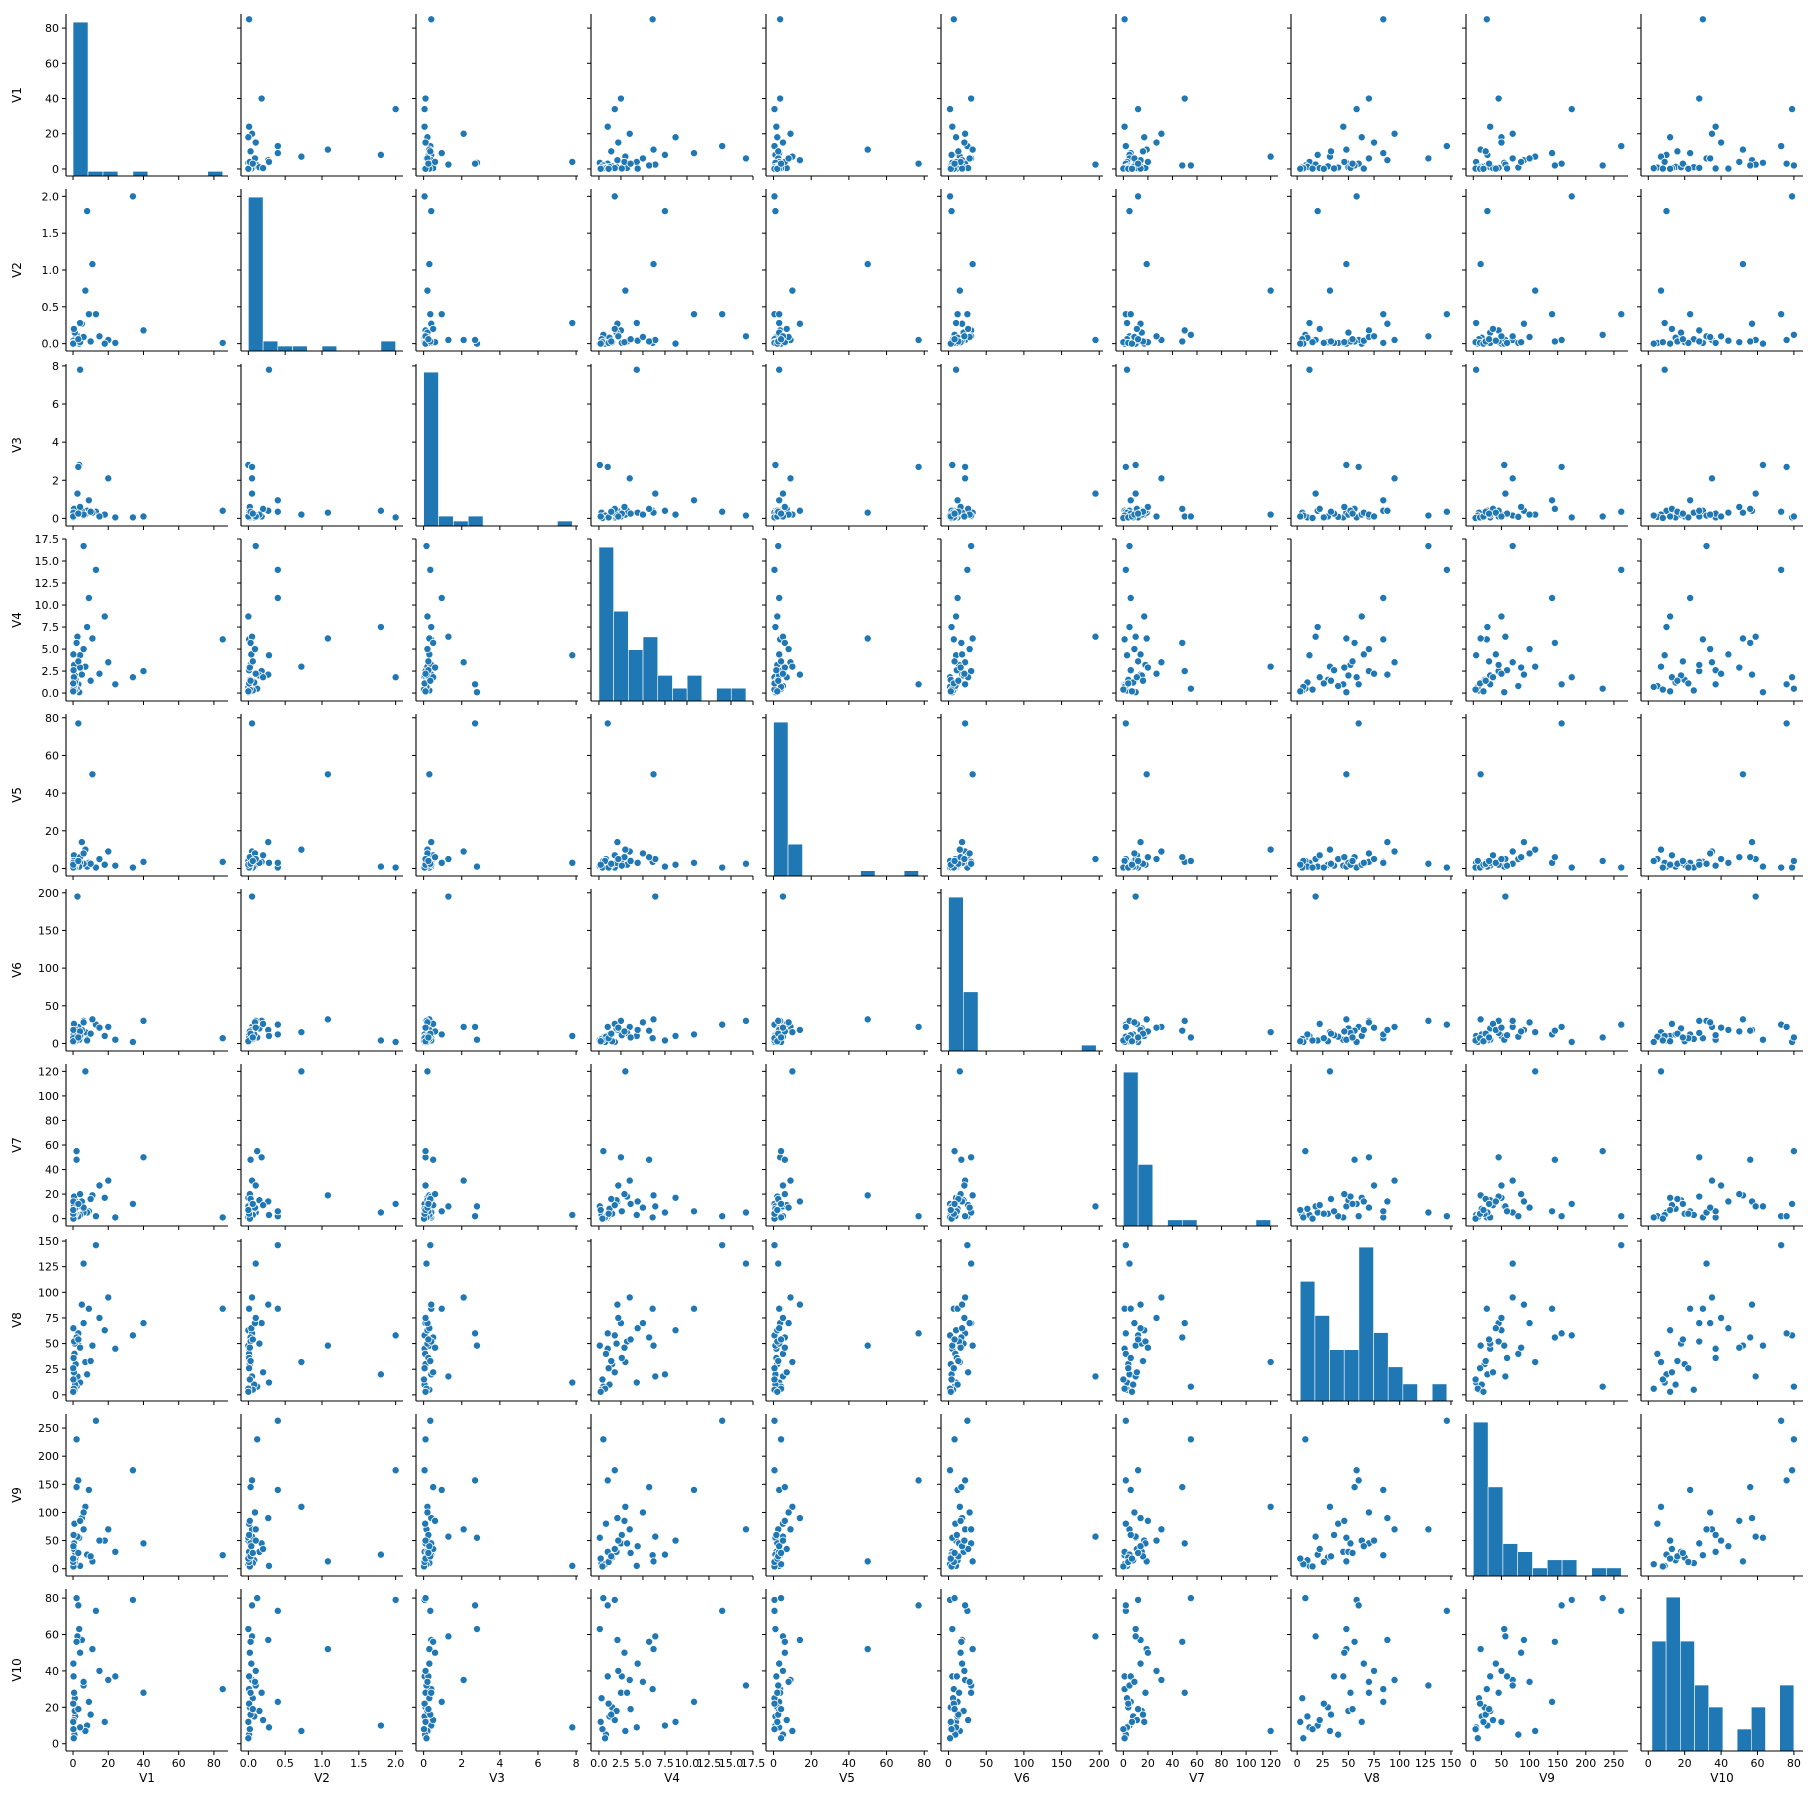 This screenshot has height=1810, width=1812. I want to click on y-tick-label-V4-2: 5.0, so click(51, 649).